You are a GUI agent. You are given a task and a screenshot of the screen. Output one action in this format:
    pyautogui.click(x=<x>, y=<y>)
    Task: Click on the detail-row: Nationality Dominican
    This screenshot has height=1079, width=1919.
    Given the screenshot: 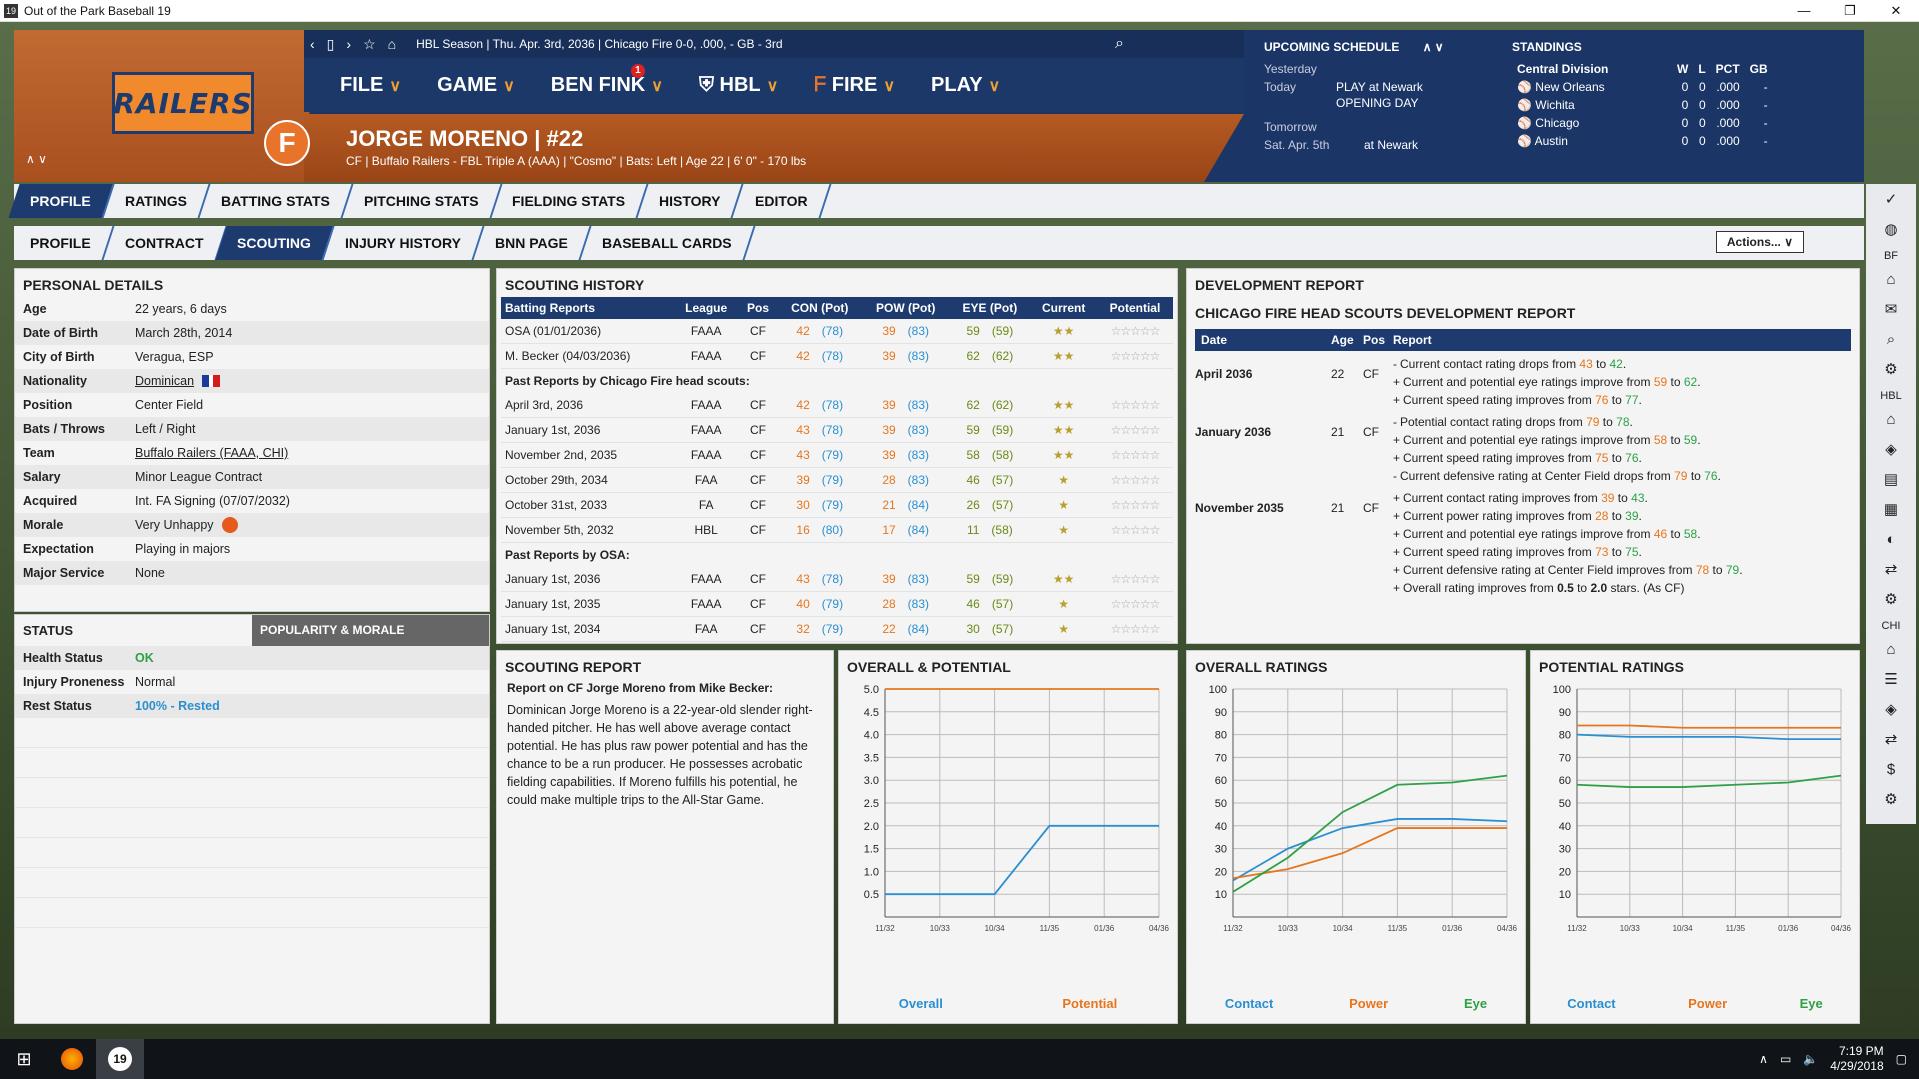 What is the action you would take?
    pyautogui.click(x=252, y=381)
    